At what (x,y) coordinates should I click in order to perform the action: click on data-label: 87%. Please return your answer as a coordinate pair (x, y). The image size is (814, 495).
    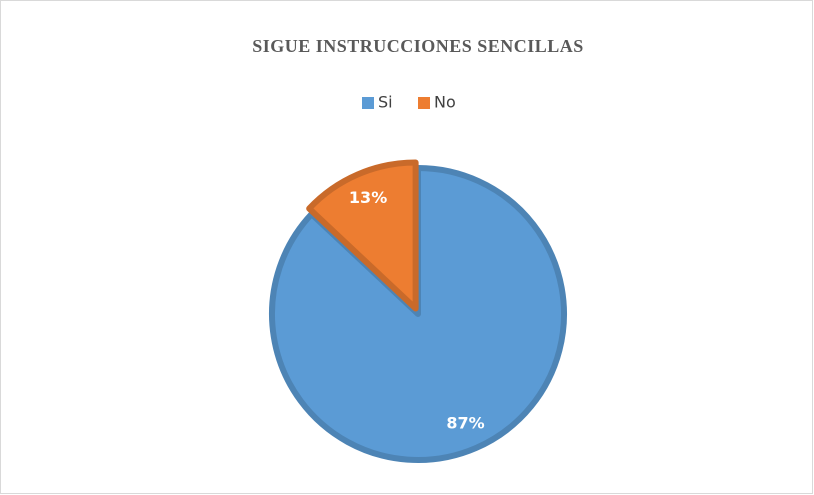
    Looking at the image, I should click on (465, 422).